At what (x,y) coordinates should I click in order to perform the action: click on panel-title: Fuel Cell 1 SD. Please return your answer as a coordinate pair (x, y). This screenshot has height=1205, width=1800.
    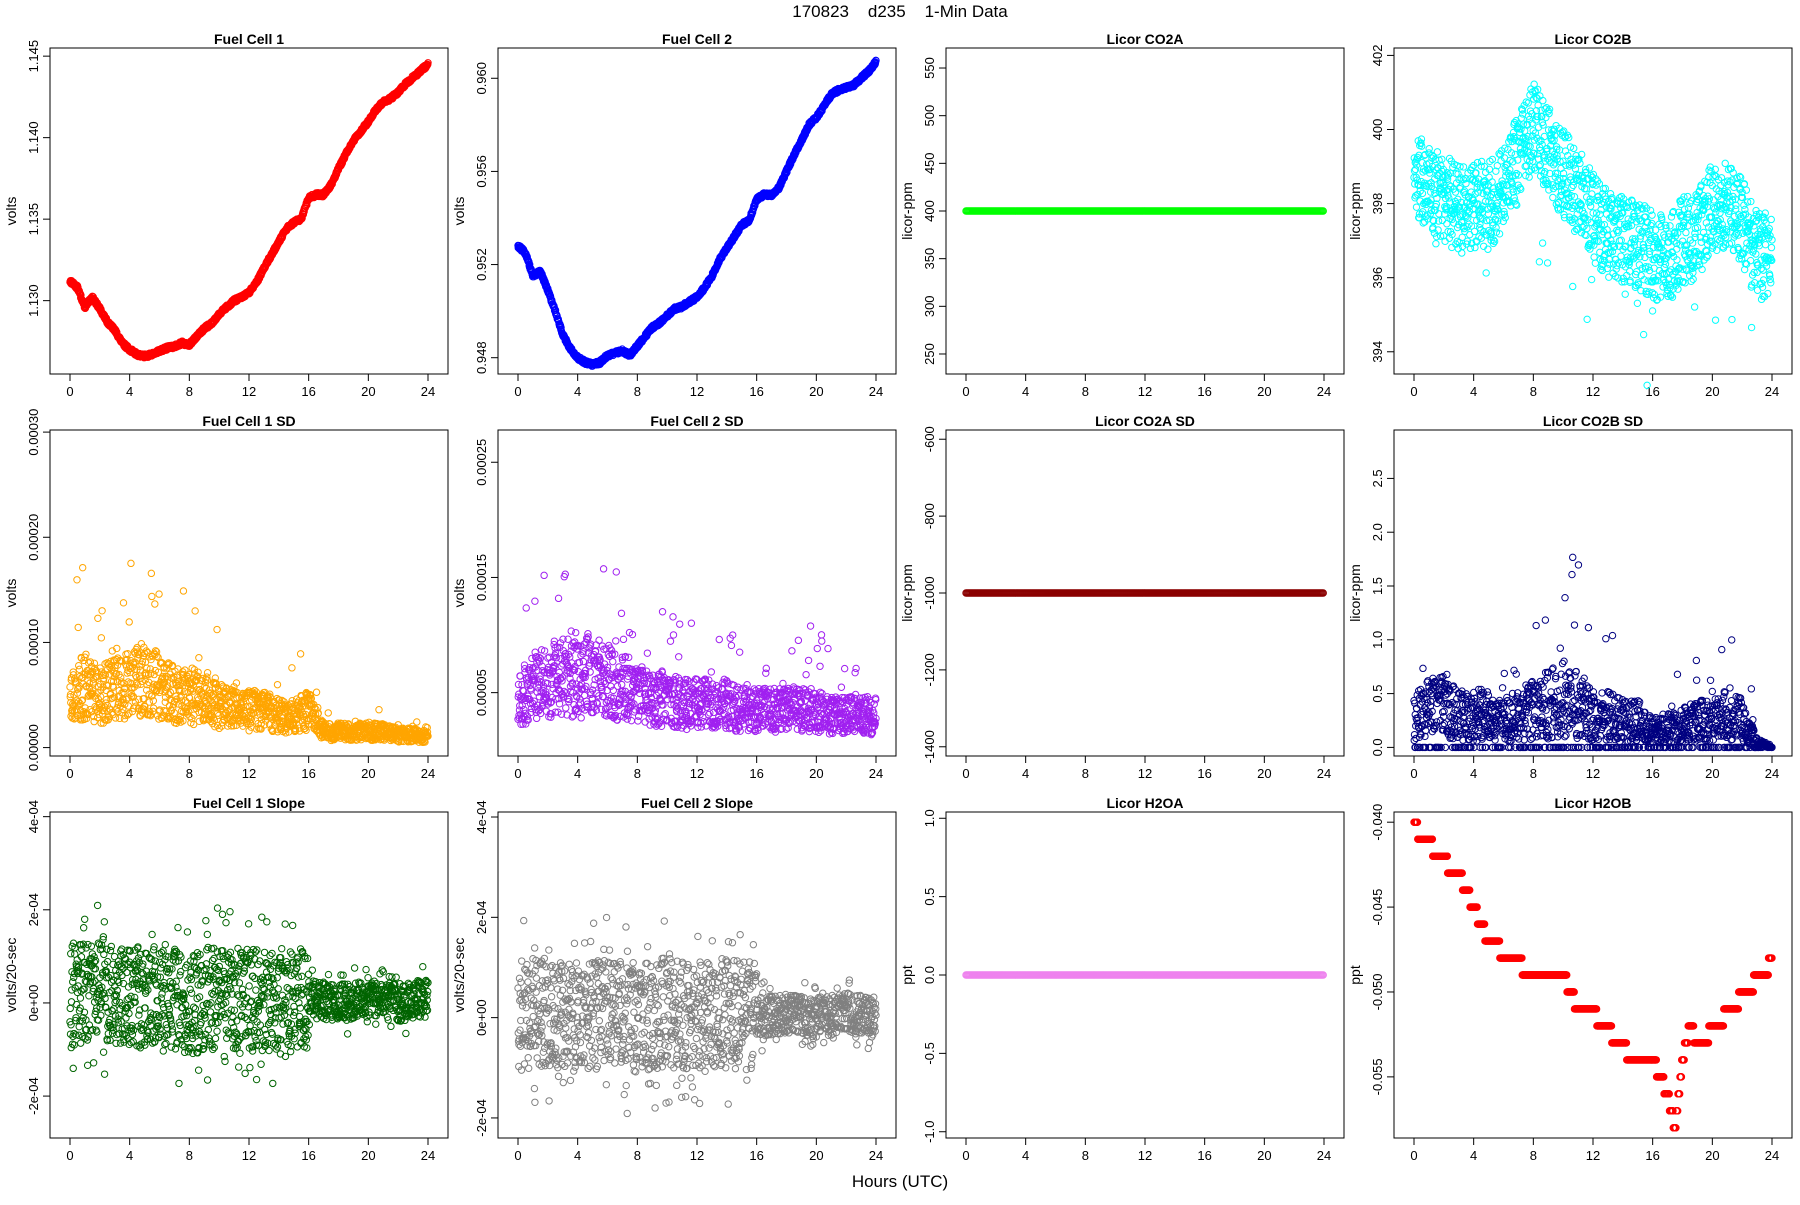
    Looking at the image, I should click on (248, 421).